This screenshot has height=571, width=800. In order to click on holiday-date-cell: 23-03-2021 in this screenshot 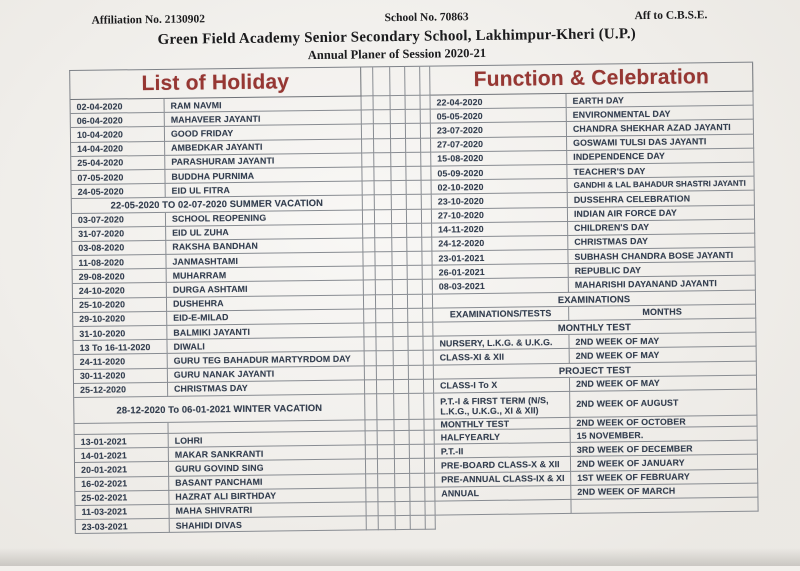, I will do `click(122, 526)`.